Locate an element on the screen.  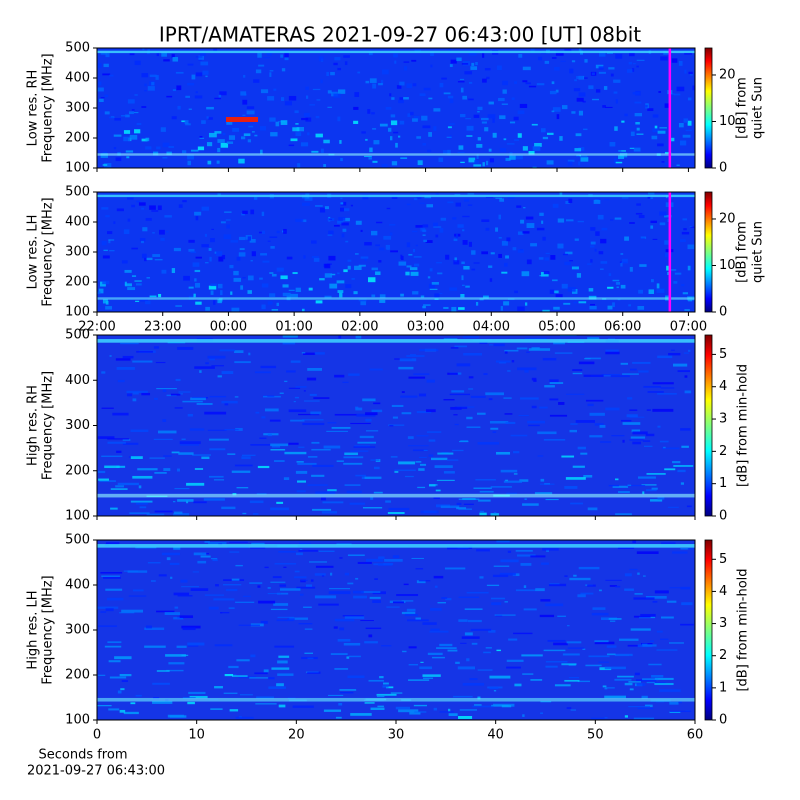
y-tick-label: 400 is located at coordinates (77, 585).